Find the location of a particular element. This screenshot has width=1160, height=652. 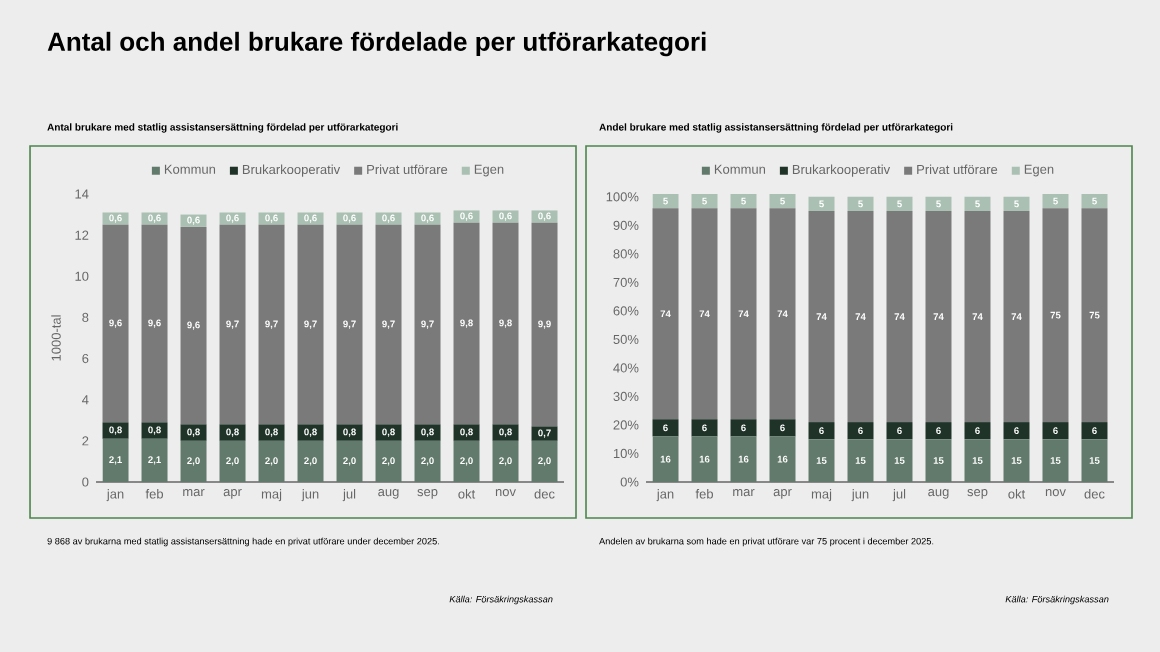

chart-title: Antal och andel brukare fördelade per utförarkategori is located at coordinates (376, 44).